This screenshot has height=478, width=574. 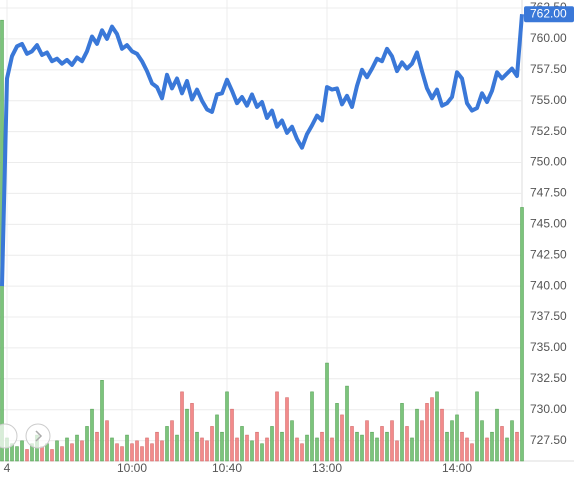 What do you see at coordinates (548, 193) in the screenshot?
I see `y-tick-label: 747.50` at bounding box center [548, 193].